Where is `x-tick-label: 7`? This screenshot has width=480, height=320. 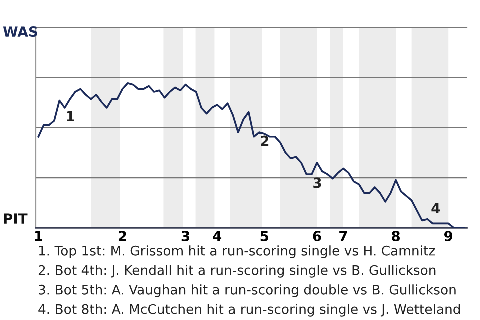 x-tick-label: 7 is located at coordinates (344, 236).